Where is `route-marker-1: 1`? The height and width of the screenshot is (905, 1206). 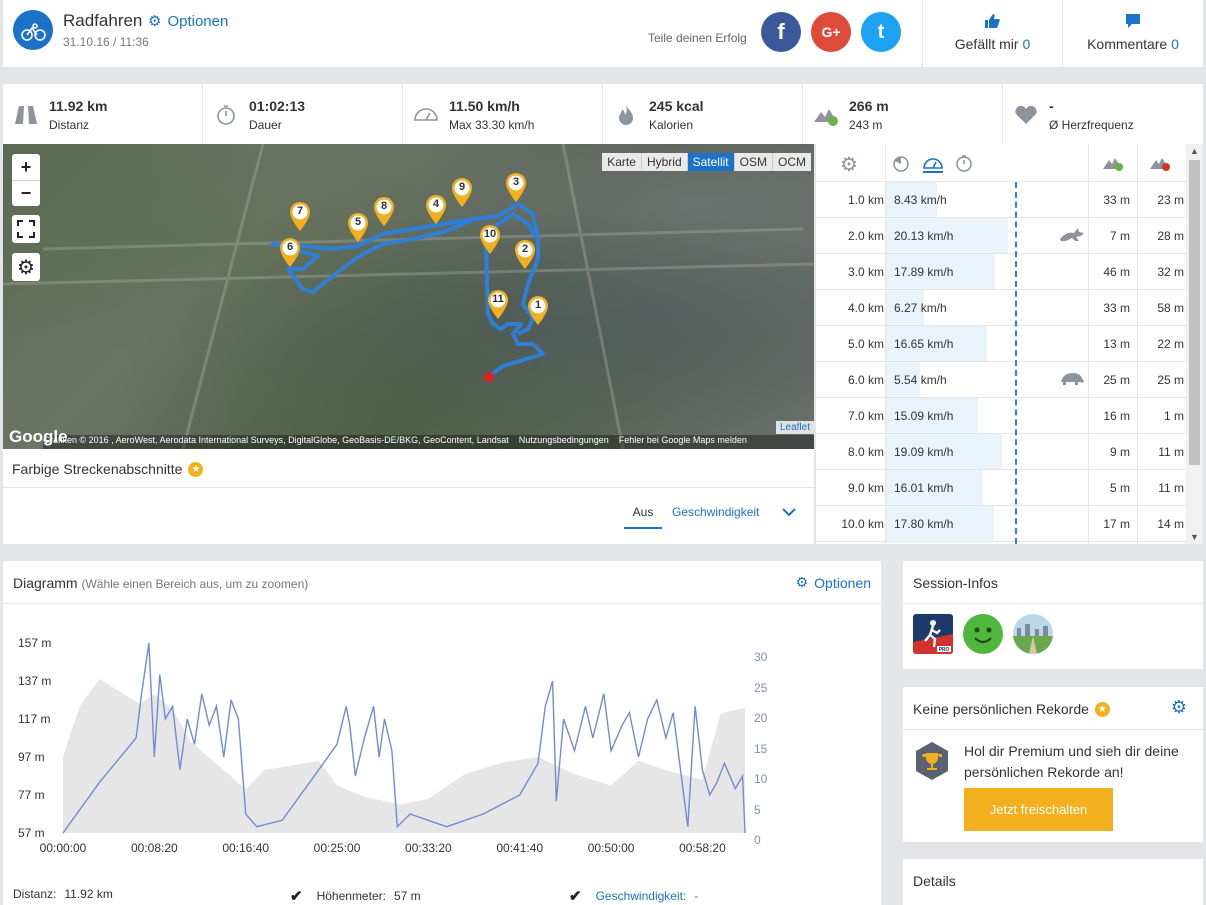
route-marker-1: 1 is located at coordinates (538, 310).